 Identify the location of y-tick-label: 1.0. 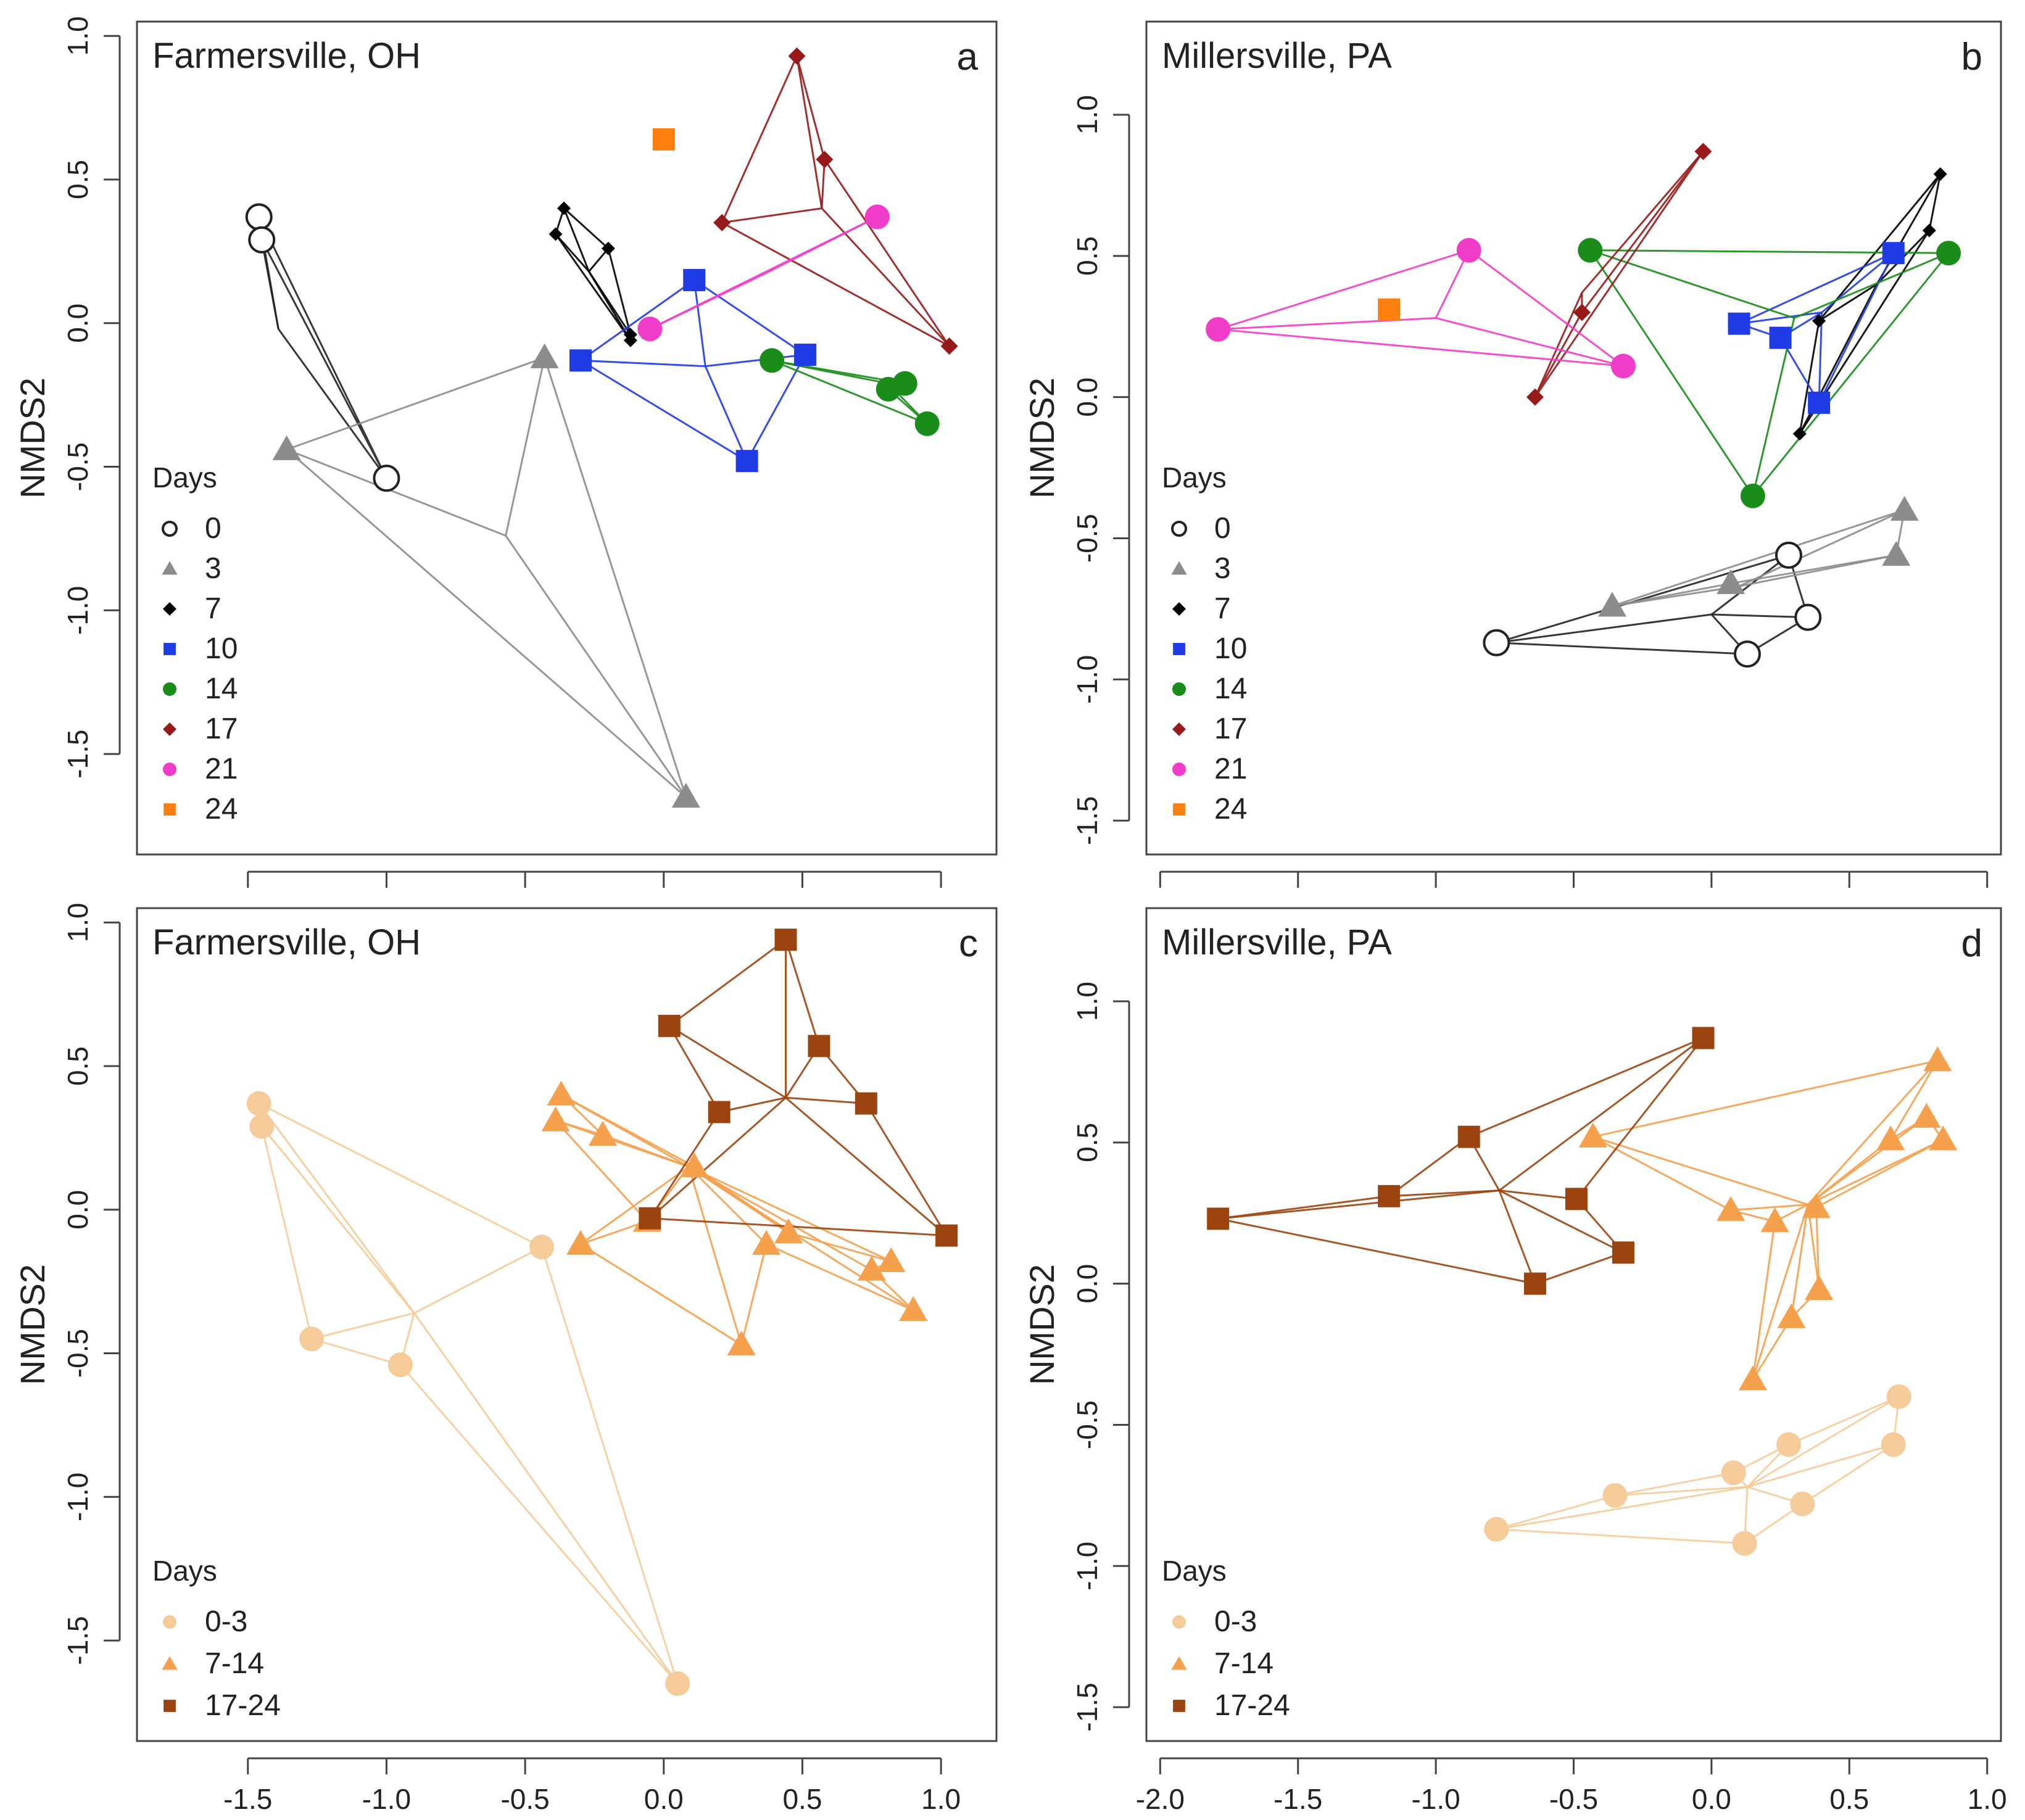
(1087, 114).